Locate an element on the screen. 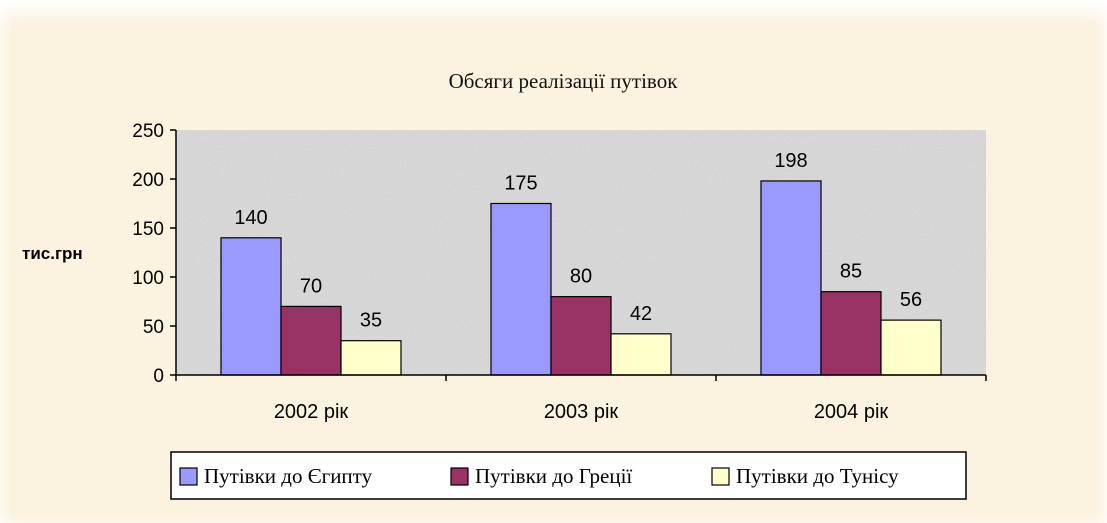 The height and width of the screenshot is (523, 1107). y-axis-label: тис.грн is located at coordinates (52, 253).